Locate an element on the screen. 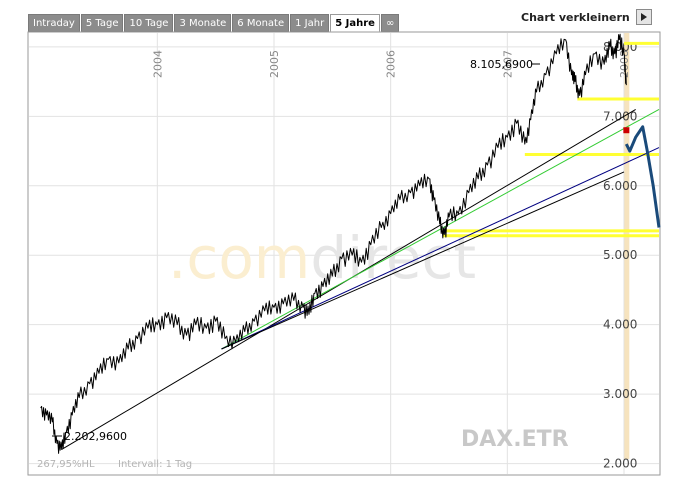  tab-5-tage: 5 Tage is located at coordinates (102, 23).